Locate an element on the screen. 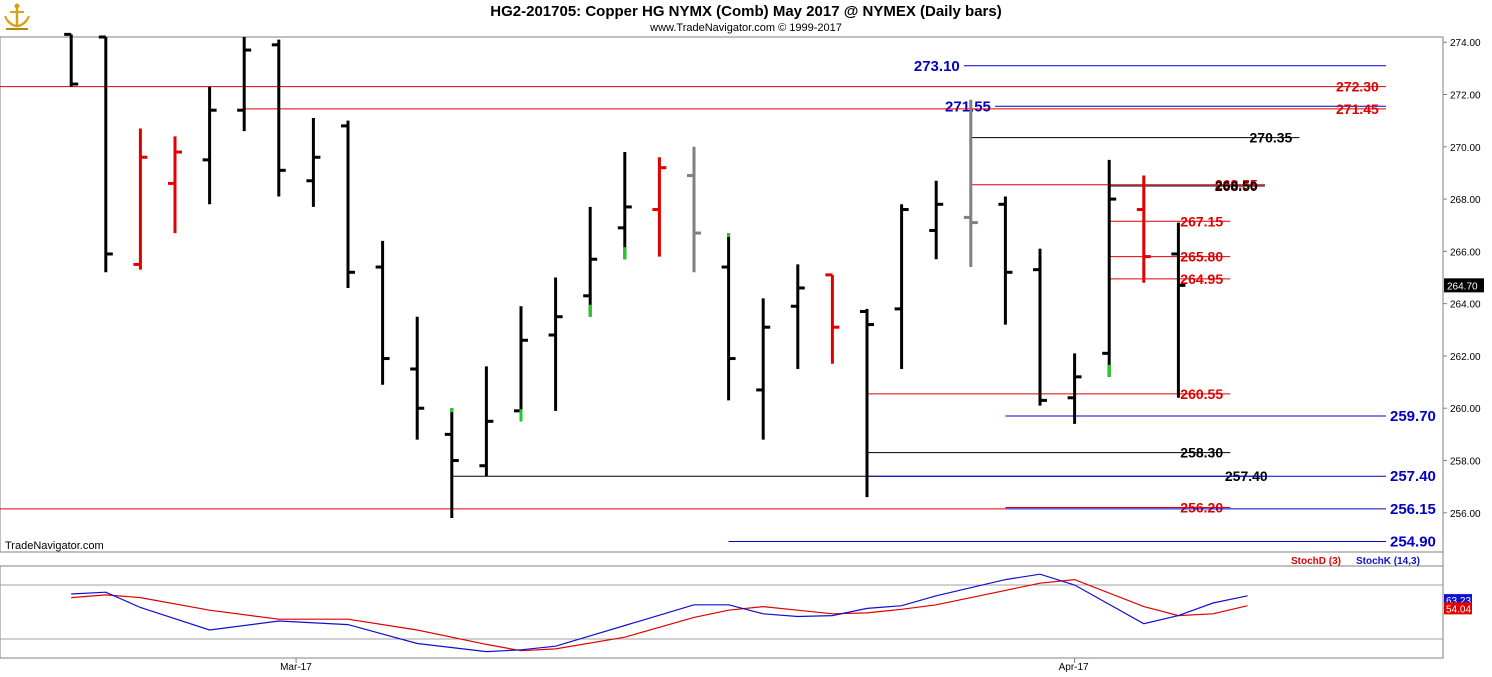 Image resolution: width=1492 pixels, height=677 pixels. y-tick-label: 262.00 is located at coordinates (1465, 357).